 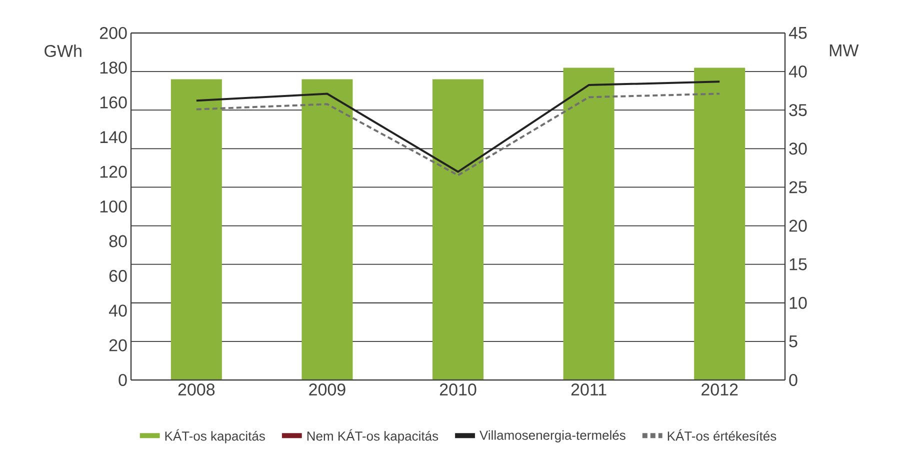 What do you see at coordinates (798, 110) in the screenshot?
I see `y2-tick-label: 35` at bounding box center [798, 110].